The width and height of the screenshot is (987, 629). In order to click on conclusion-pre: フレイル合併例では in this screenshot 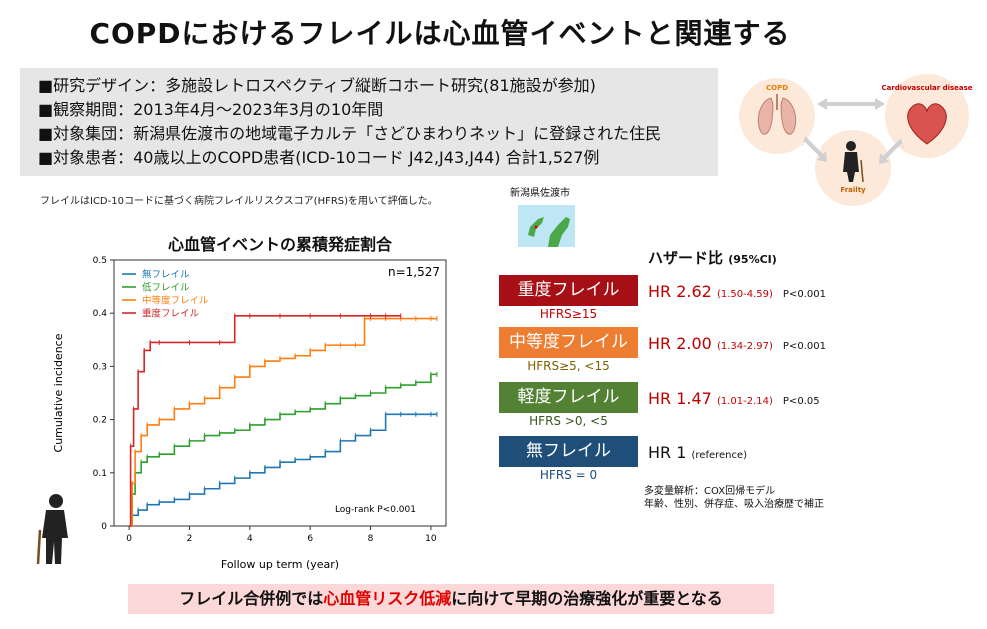, I will do `click(251, 598)`.